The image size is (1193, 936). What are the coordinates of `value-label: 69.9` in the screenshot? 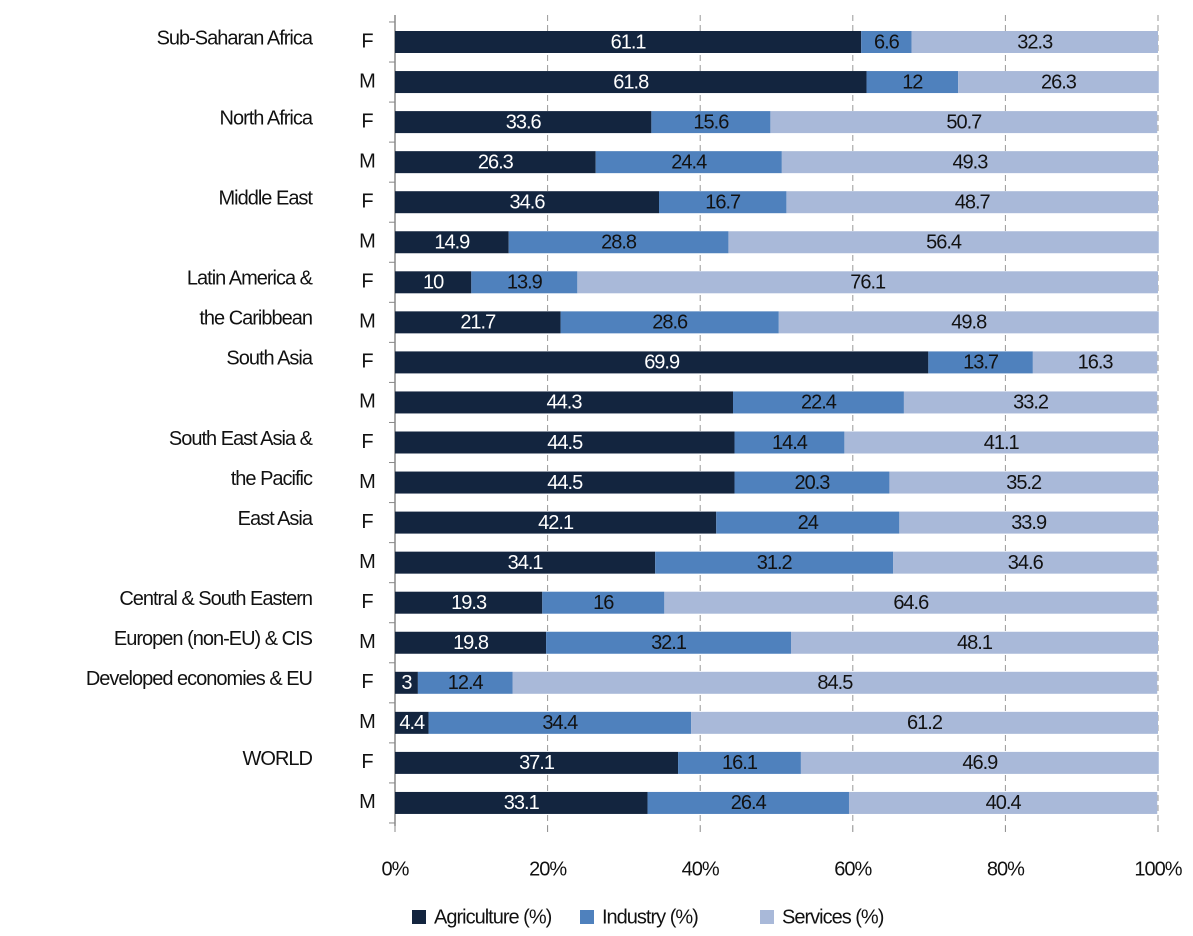 It's located at (662, 363).